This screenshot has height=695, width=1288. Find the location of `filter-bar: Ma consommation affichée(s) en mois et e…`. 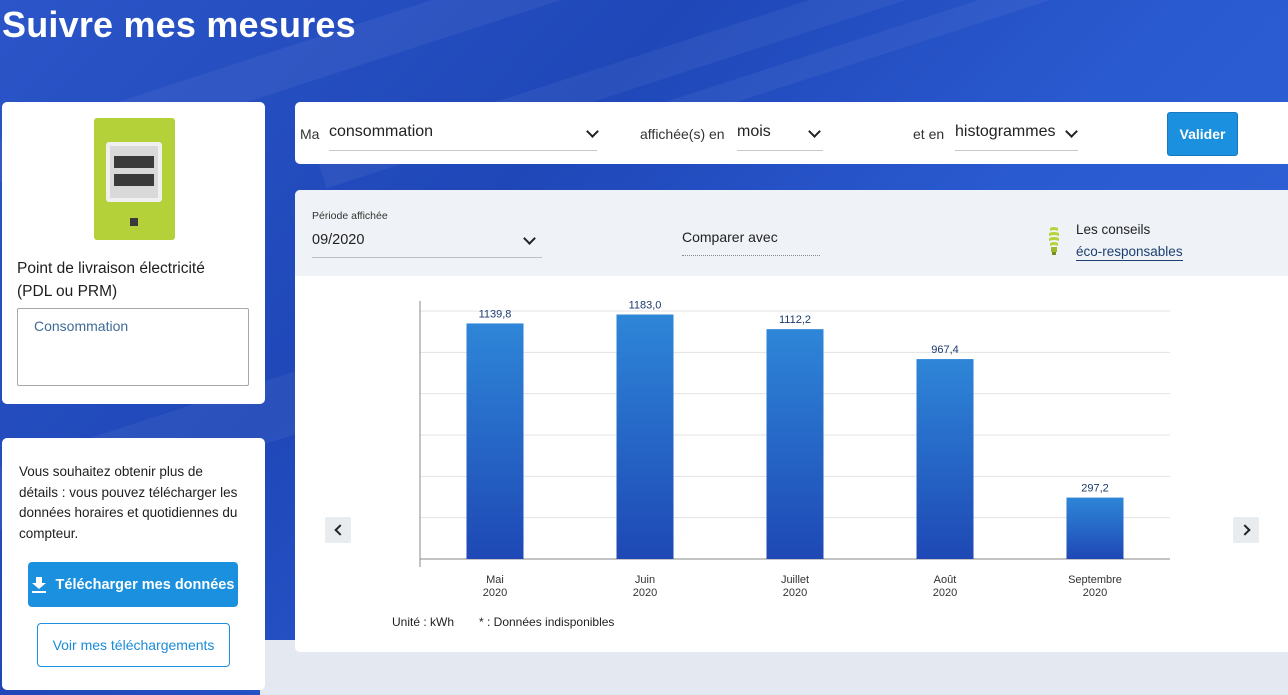

filter-bar: Ma consommation affichée(s) en mois et e… is located at coordinates (791, 133).